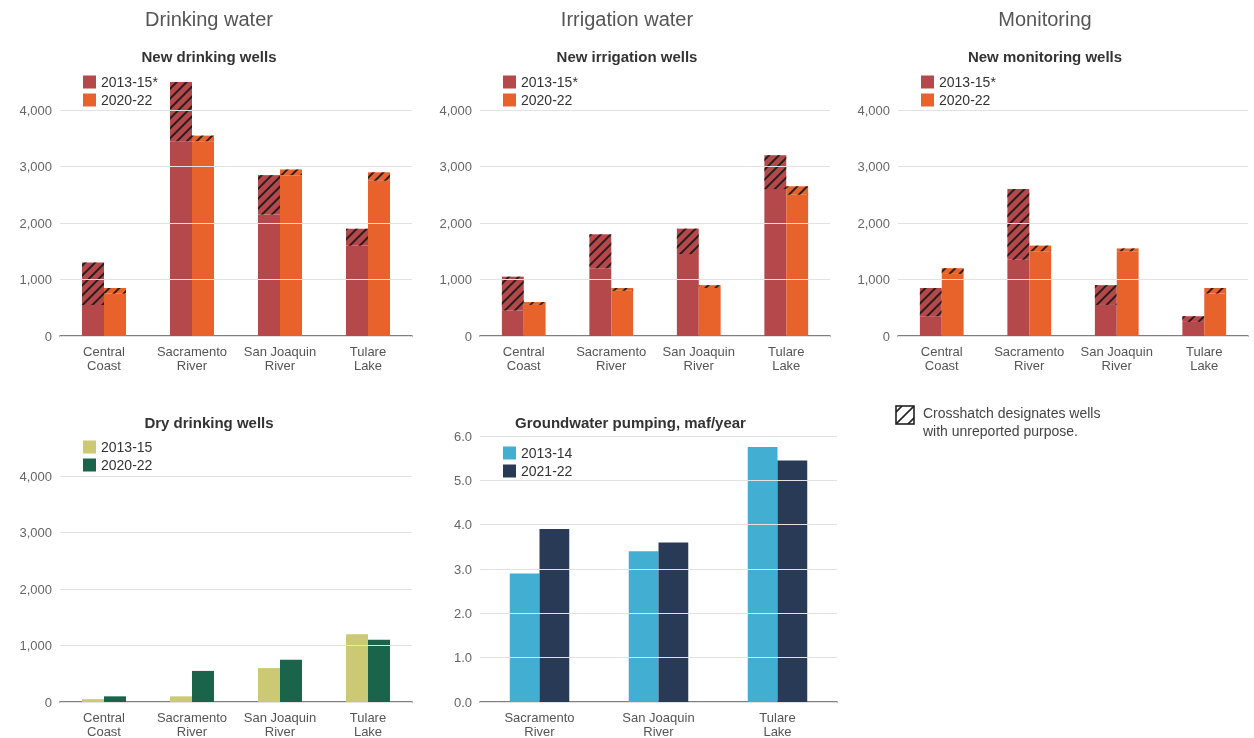 This screenshot has height=738, width=1254. Describe the element at coordinates (462, 613) in the screenshot. I see `y-tick-label: 2.0` at that location.